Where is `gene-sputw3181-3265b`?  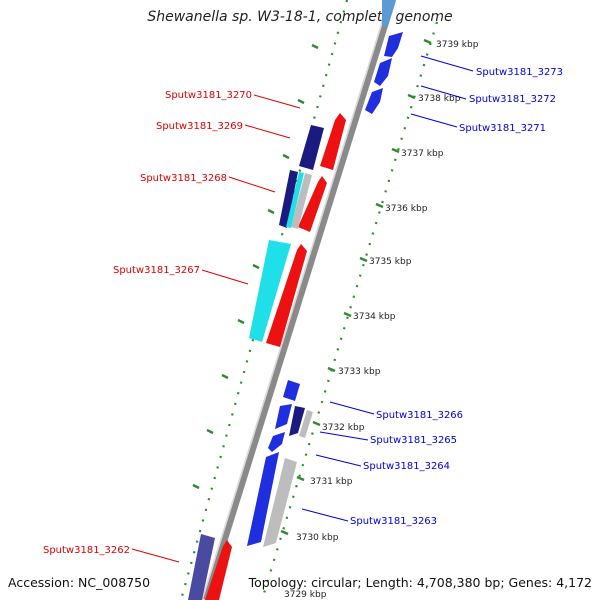
gene-sputw3181-3265b is located at coordinates (297, 421).